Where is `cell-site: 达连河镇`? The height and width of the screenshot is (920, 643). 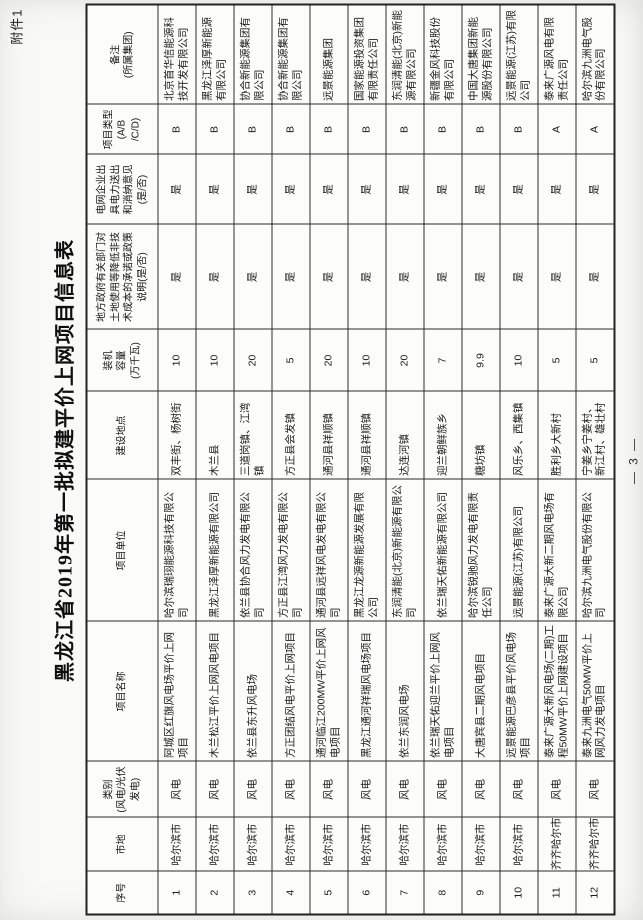
cell-site: 达连河镇 is located at coordinates (404, 435).